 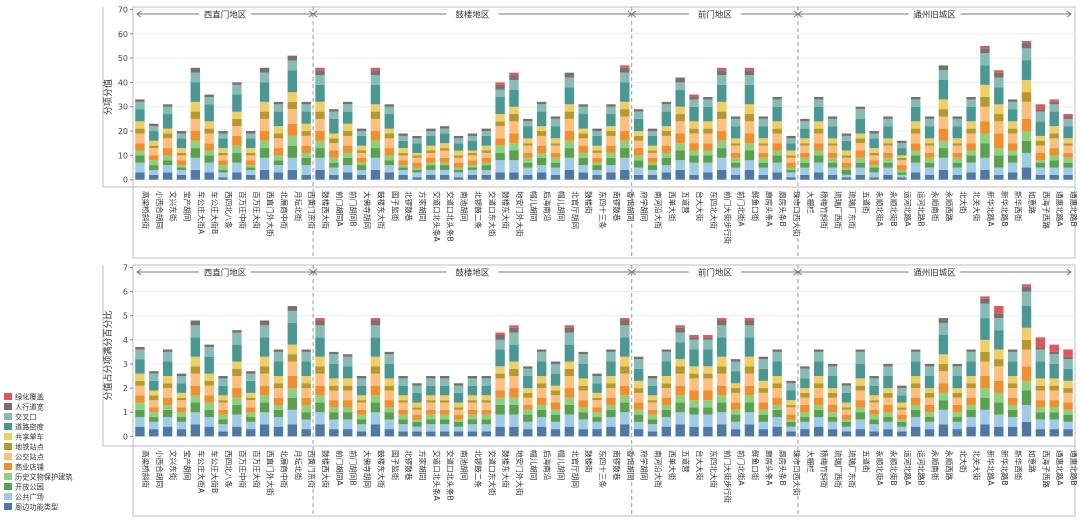 I want to click on category-label: 帽儿胡同, so click(x=562, y=206).